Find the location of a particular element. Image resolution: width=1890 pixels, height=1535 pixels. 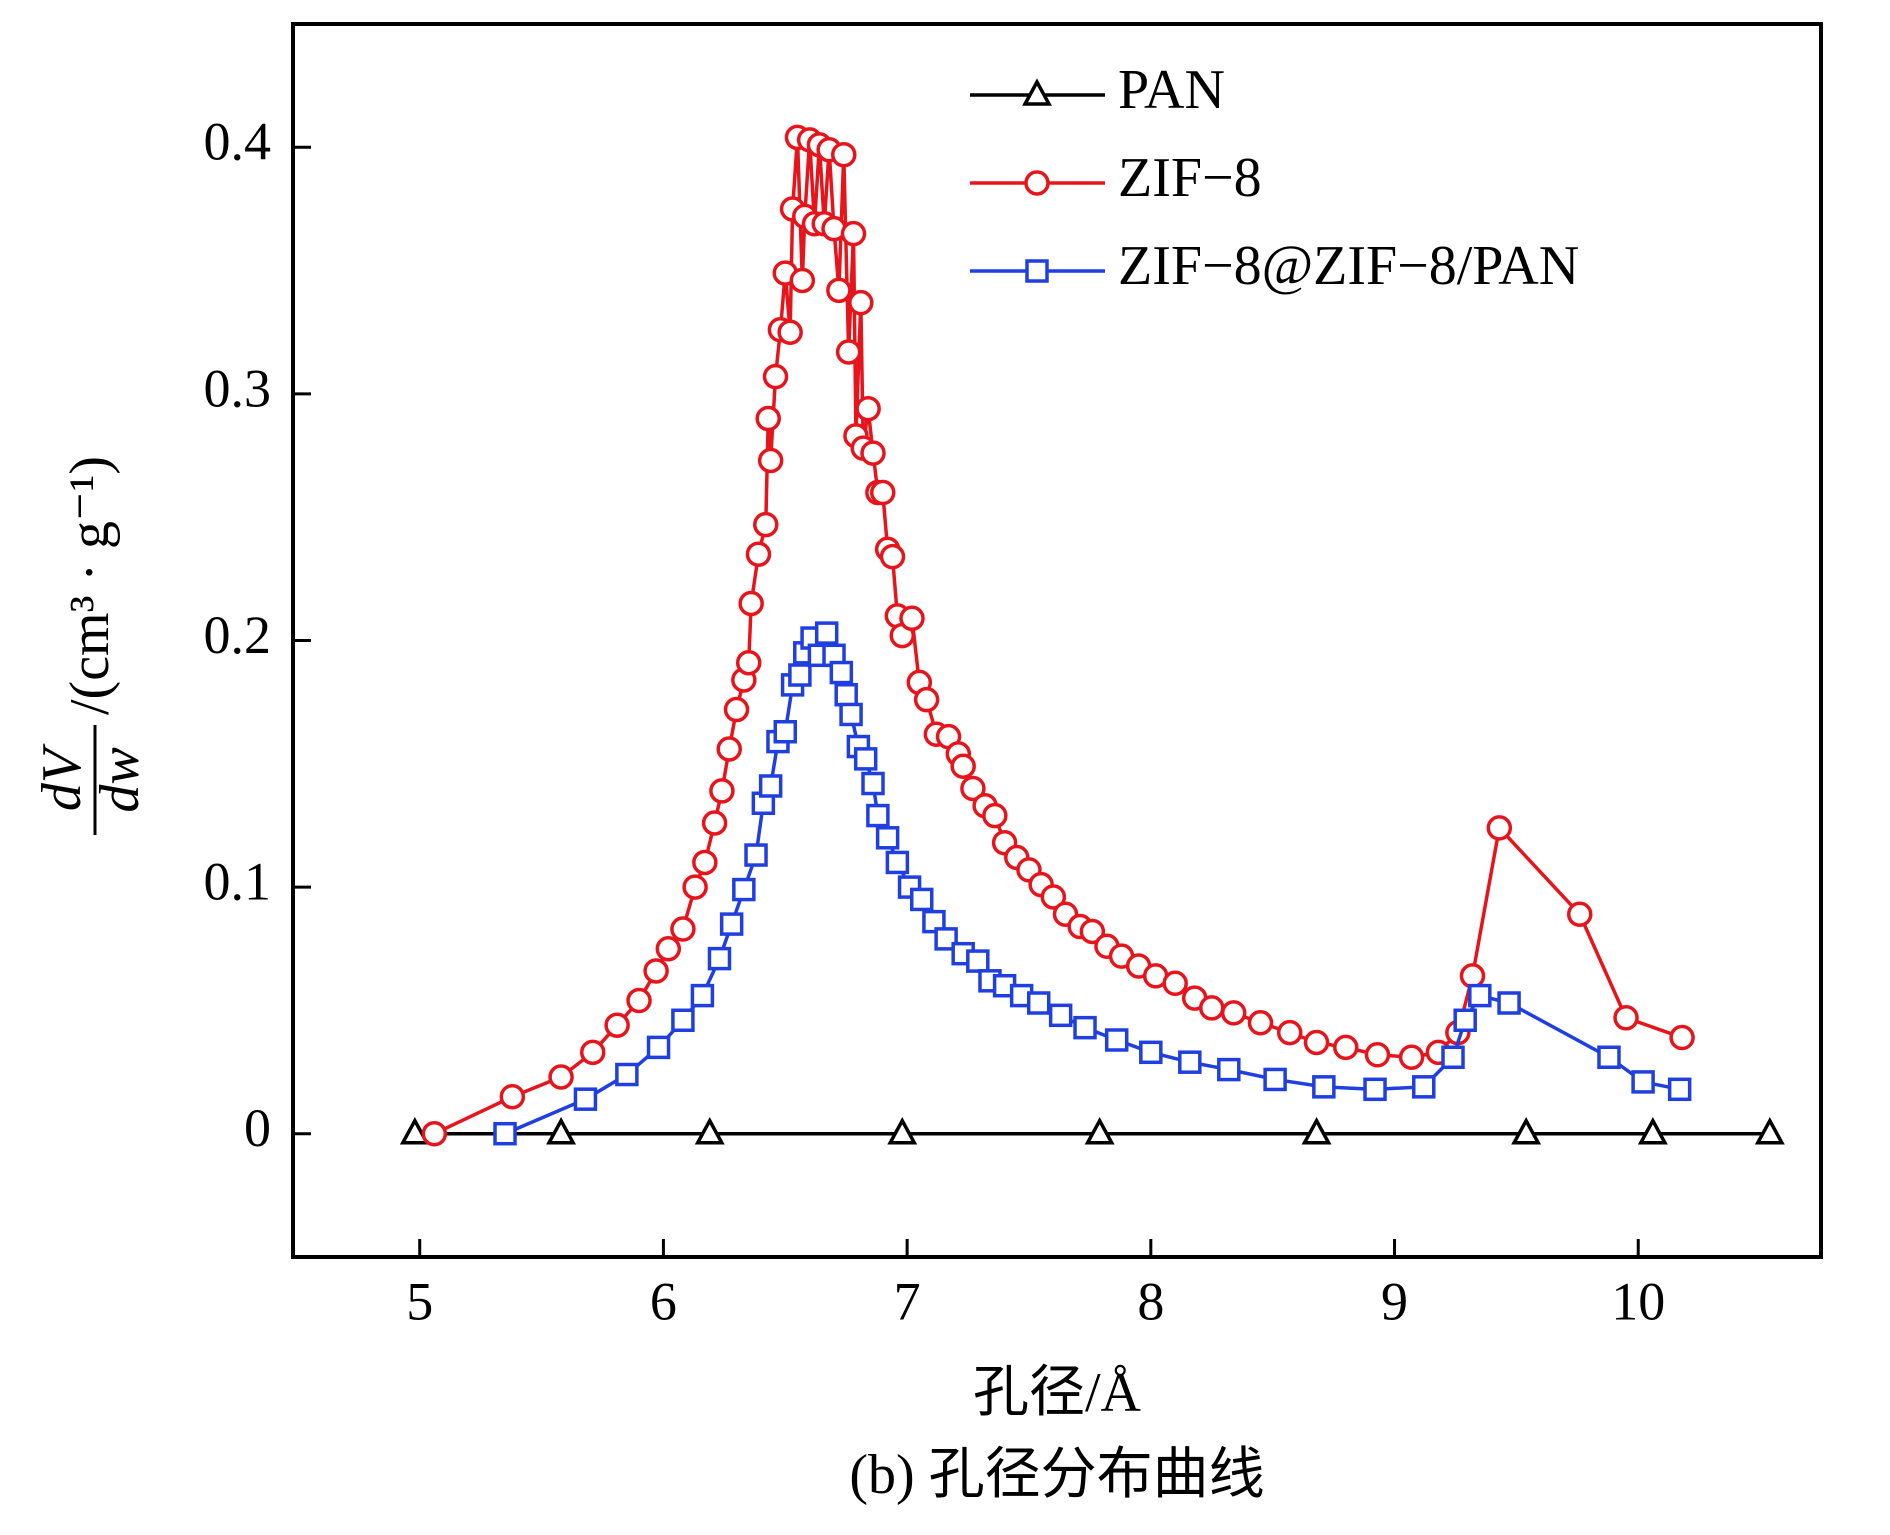

y-tick-label: 0.1 is located at coordinates (238, 881).